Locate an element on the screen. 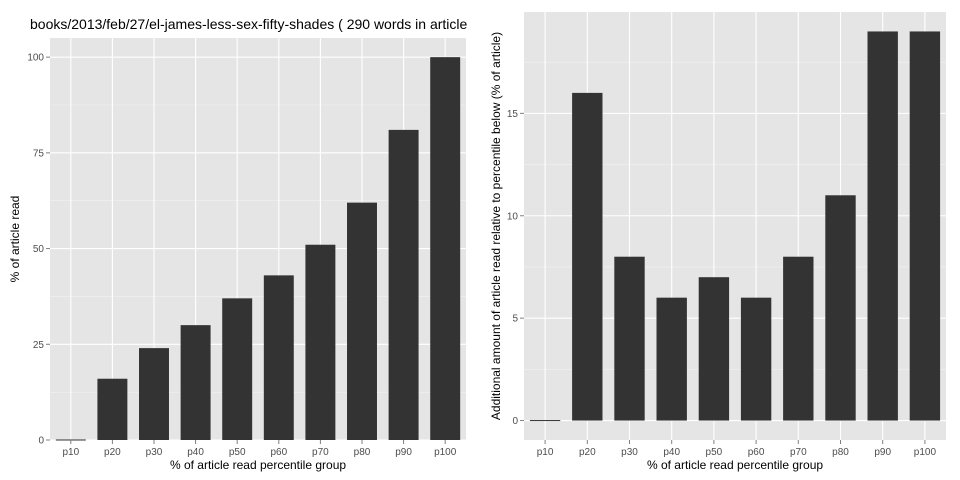 The height and width of the screenshot is (480, 960). y-tick-label: 15 is located at coordinates (513, 114).